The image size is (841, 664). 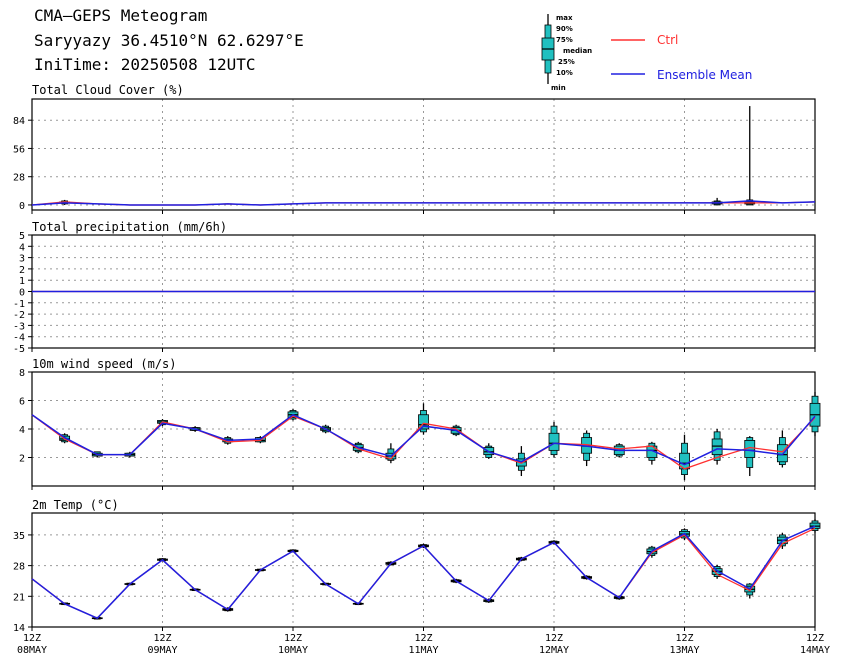 What do you see at coordinates (169, 40) in the screenshot?
I see `location-label: Saryyazy 36.4510°N 62.6297°E` at bounding box center [169, 40].